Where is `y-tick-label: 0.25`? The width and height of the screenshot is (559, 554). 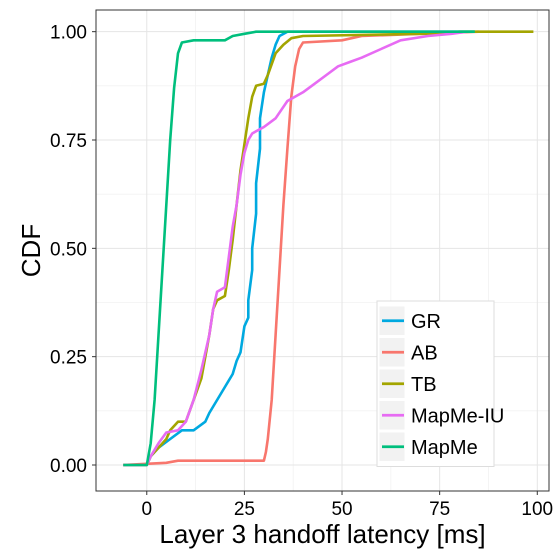 y-tick-label: 0.25 is located at coordinates (68, 358).